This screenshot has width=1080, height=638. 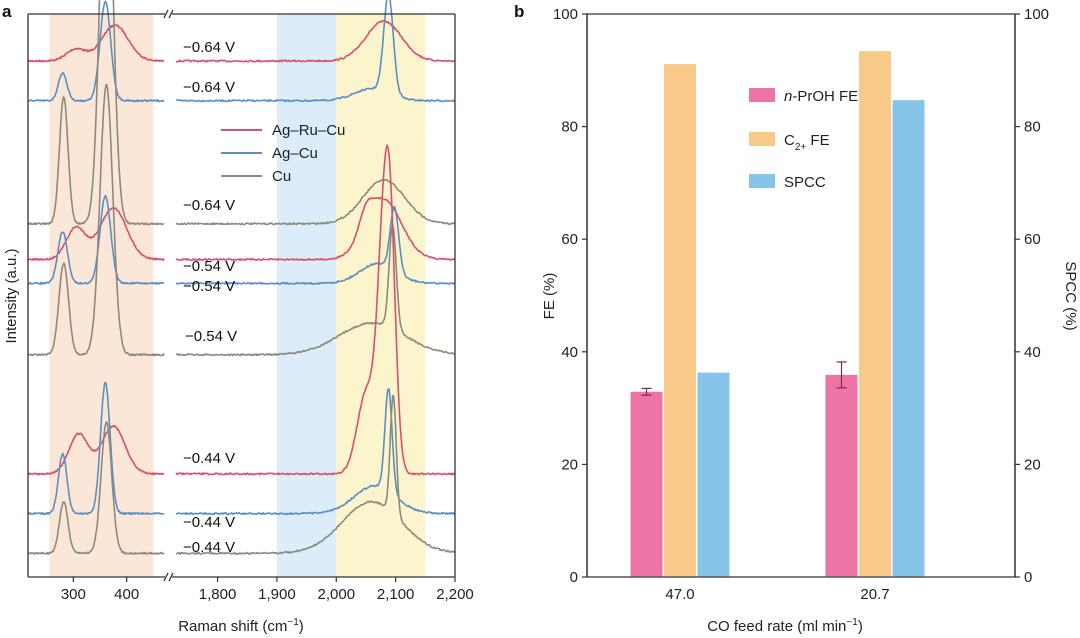 I want to click on legend-label-italic: n, so click(x=788, y=96).